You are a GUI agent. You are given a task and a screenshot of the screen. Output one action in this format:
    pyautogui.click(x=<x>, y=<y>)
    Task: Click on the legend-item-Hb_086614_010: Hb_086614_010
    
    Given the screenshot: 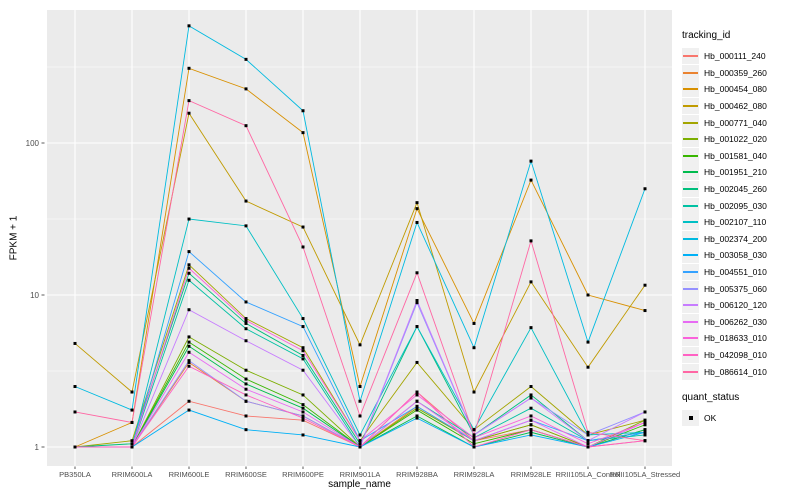 What is the action you would take?
    pyautogui.click(x=740, y=371)
    